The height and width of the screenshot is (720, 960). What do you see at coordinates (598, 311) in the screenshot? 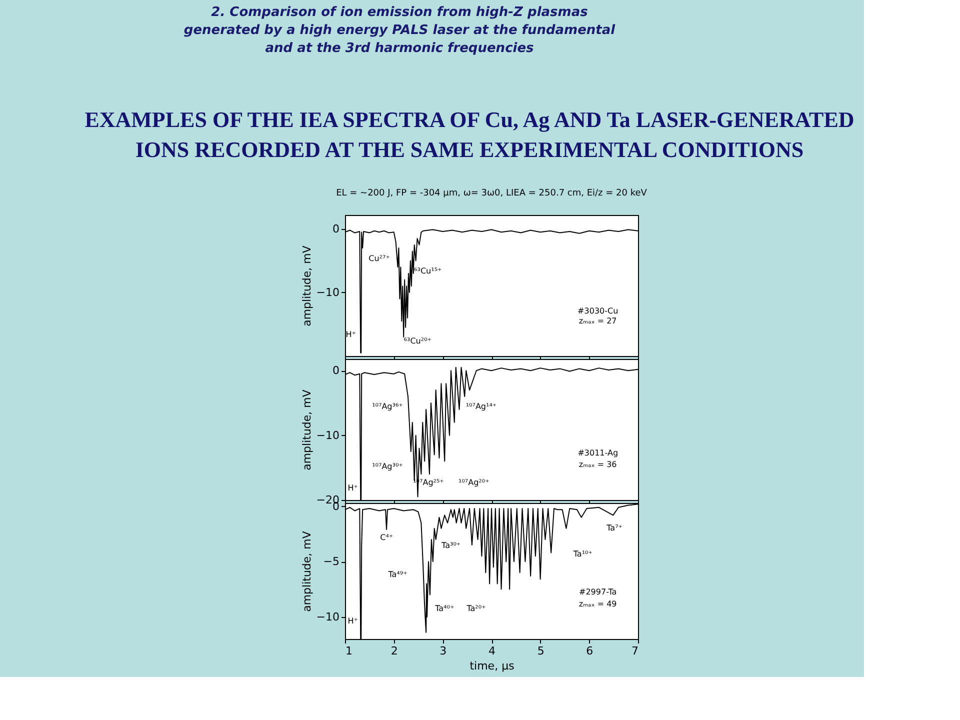
I see `annotation: #3030-Cu` at bounding box center [598, 311].